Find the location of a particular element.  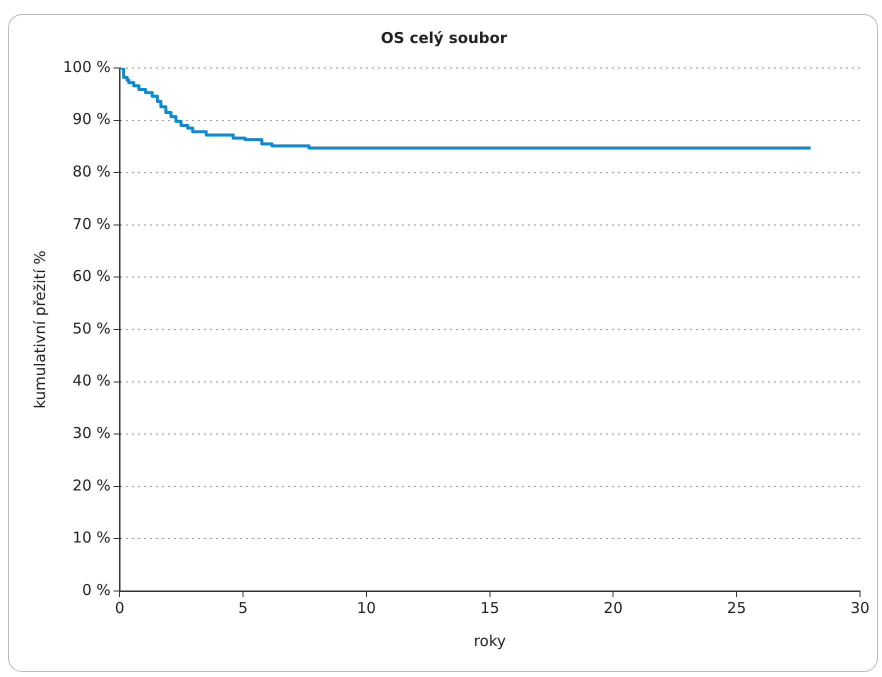

y-tick-label: 10 % is located at coordinates (91, 537).